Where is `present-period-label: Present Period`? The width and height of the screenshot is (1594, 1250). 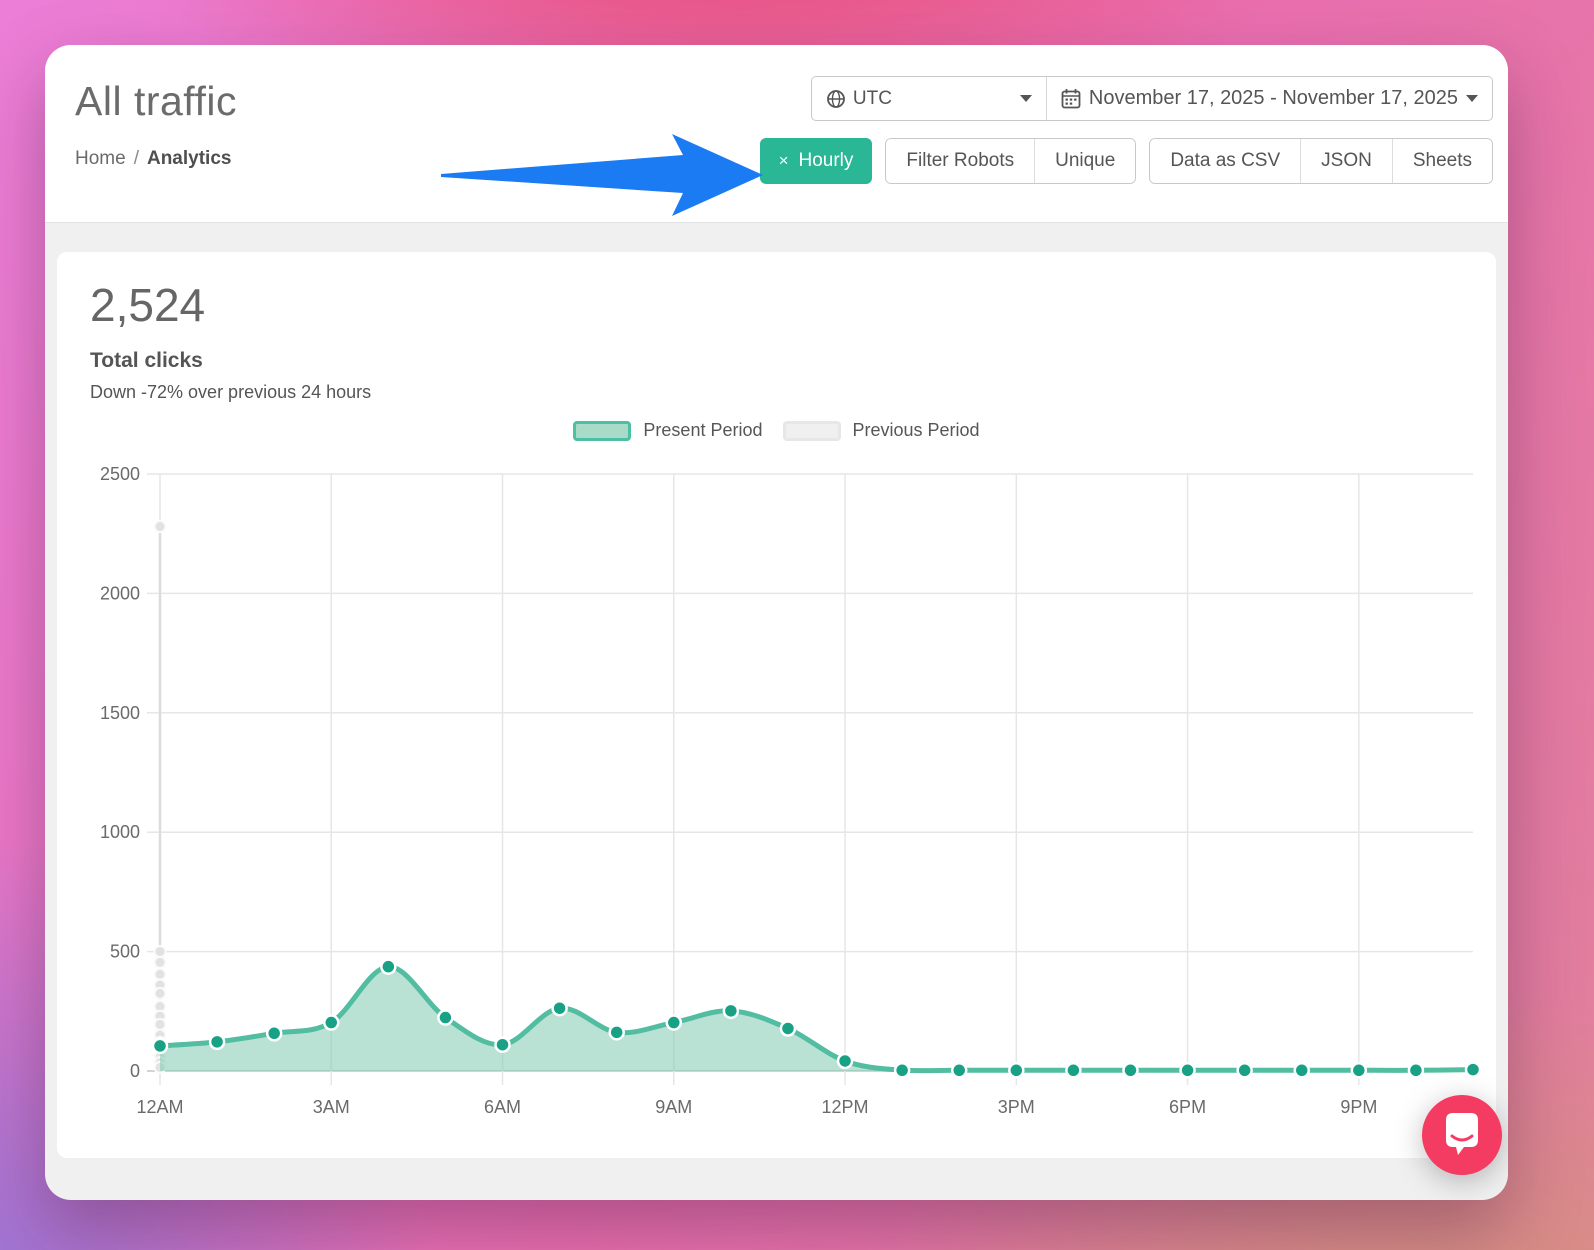
present-period-label: Present Period is located at coordinates (703, 430).